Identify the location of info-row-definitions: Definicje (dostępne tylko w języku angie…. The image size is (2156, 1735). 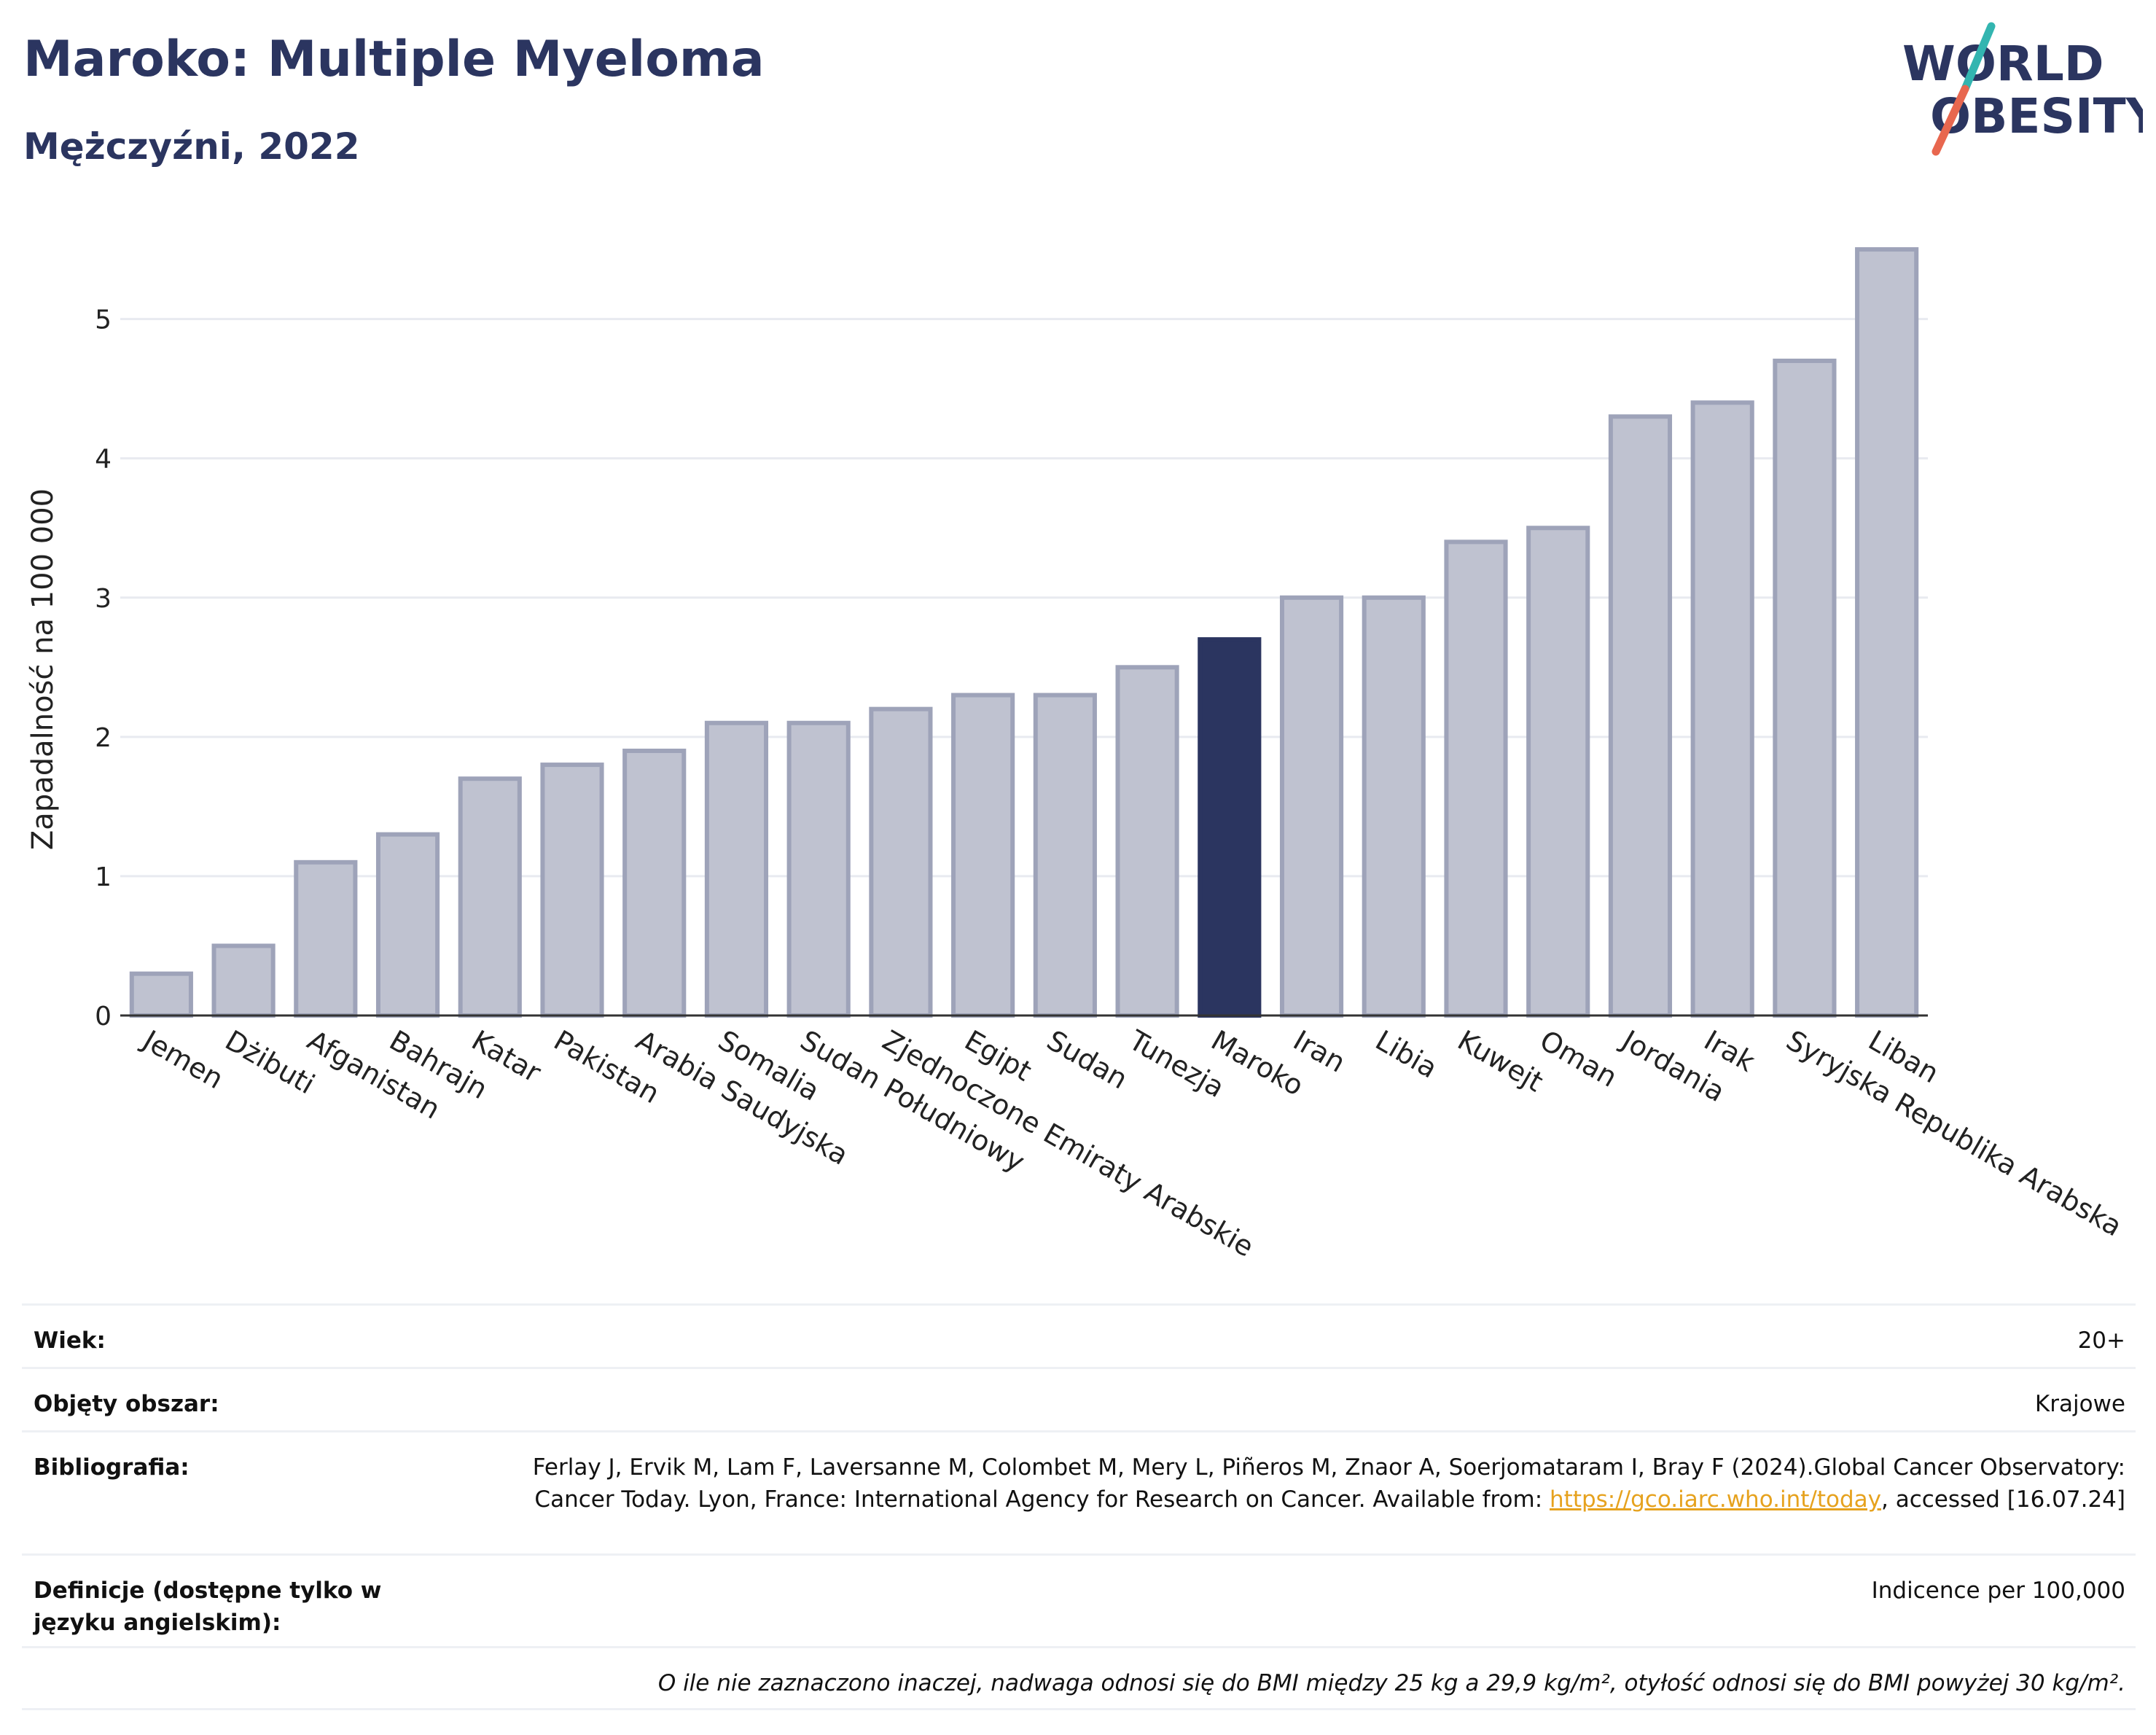
(1079, 1599).